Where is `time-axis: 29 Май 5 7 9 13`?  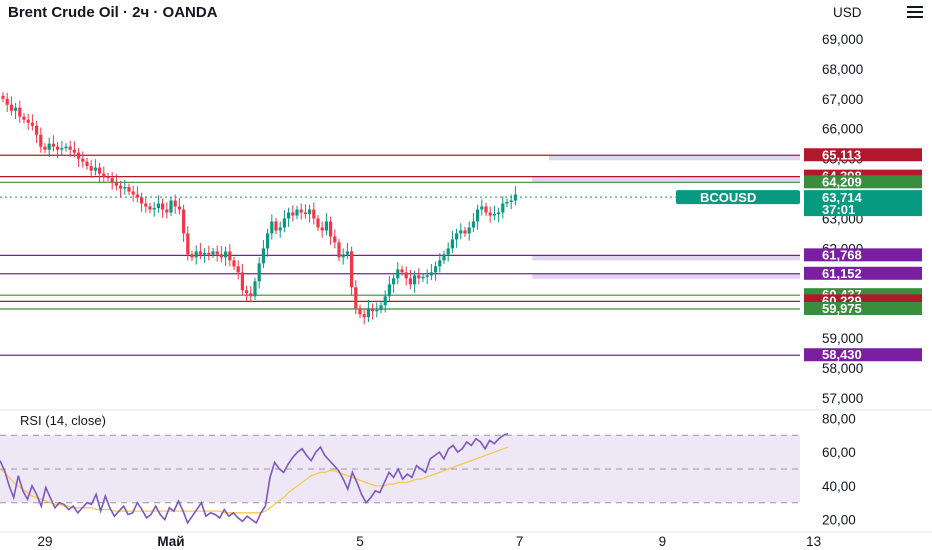
time-axis: 29 Май 5 7 9 13 is located at coordinates (466, 540).